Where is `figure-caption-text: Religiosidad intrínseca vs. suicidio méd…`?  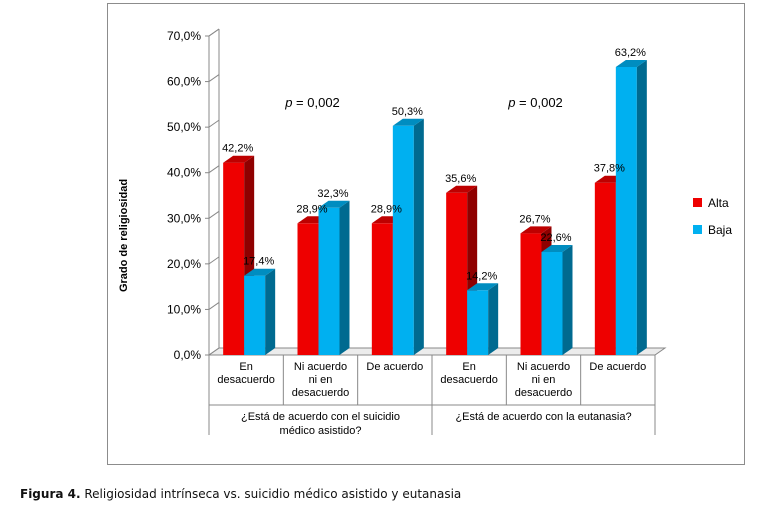
figure-caption-text: Religiosidad intrínseca vs. suicidio méd… is located at coordinates (273, 494).